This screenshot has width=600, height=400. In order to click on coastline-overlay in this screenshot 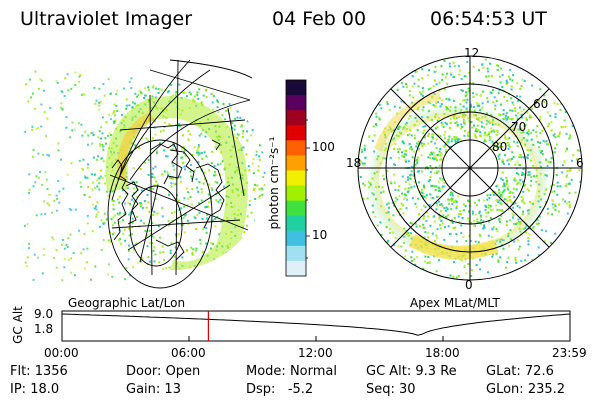, I will do `click(168, 200)`.